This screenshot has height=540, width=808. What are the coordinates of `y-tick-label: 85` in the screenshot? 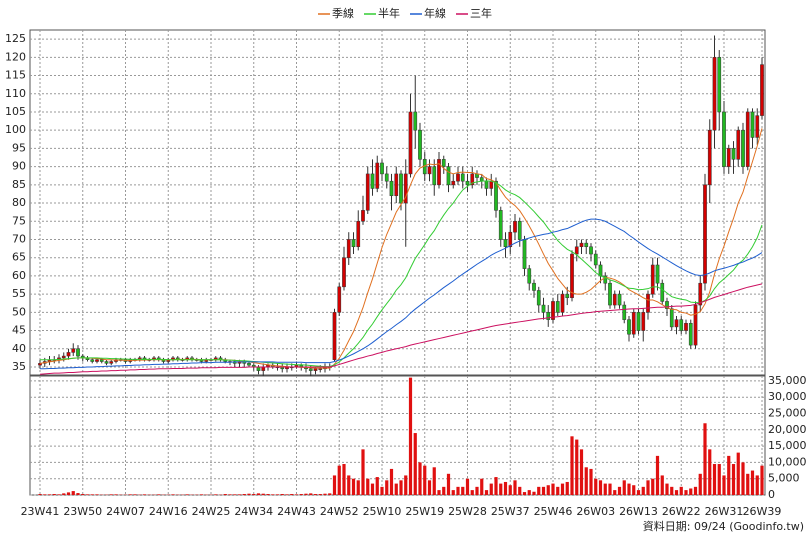 It's located at (19, 184).